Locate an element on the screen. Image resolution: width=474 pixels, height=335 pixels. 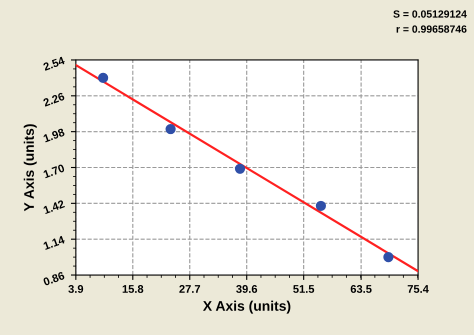
x-tick-label: 3.9 is located at coordinates (76, 289).